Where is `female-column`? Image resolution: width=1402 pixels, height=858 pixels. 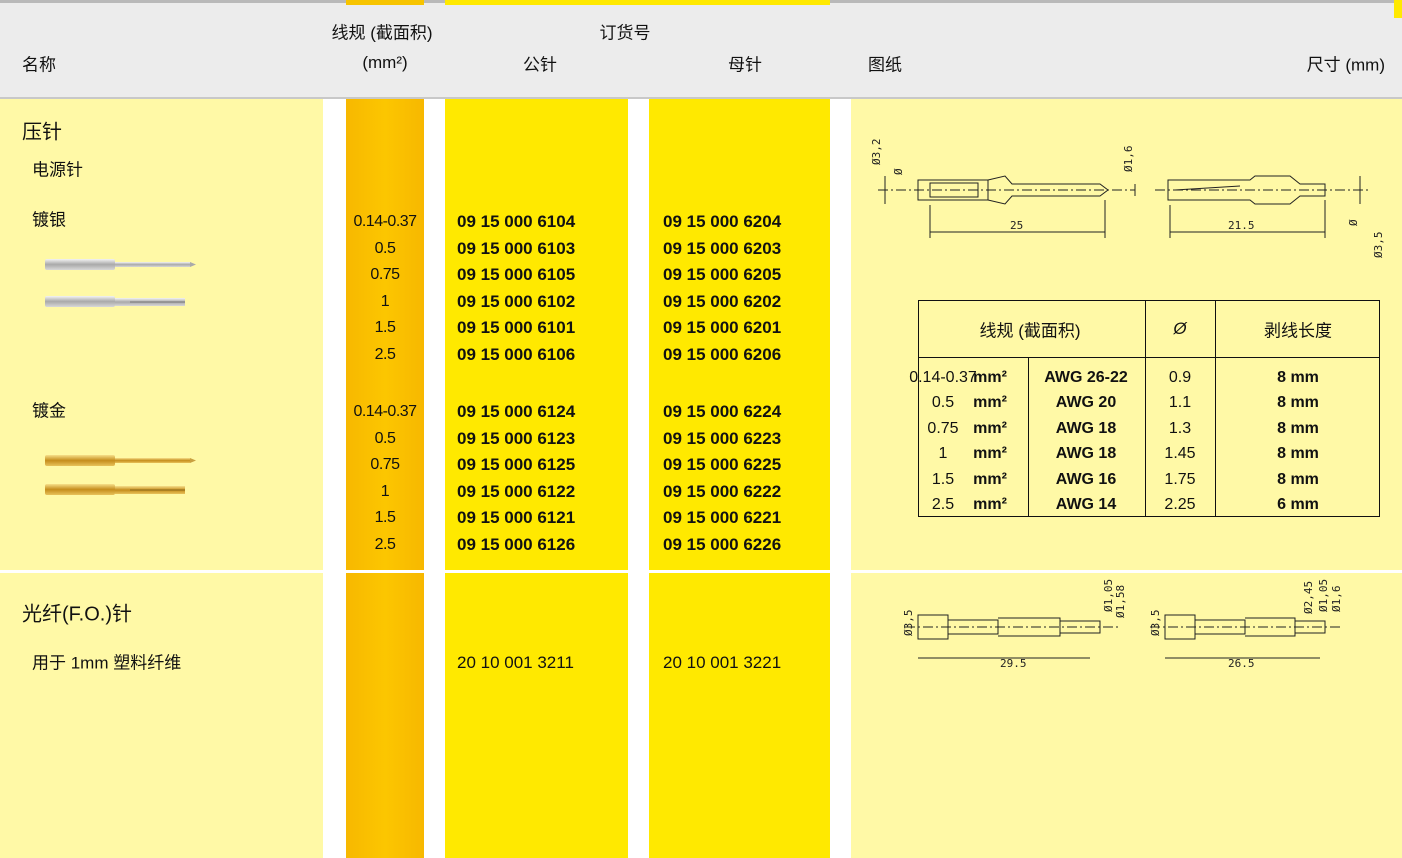
female-column is located at coordinates (739, 478).